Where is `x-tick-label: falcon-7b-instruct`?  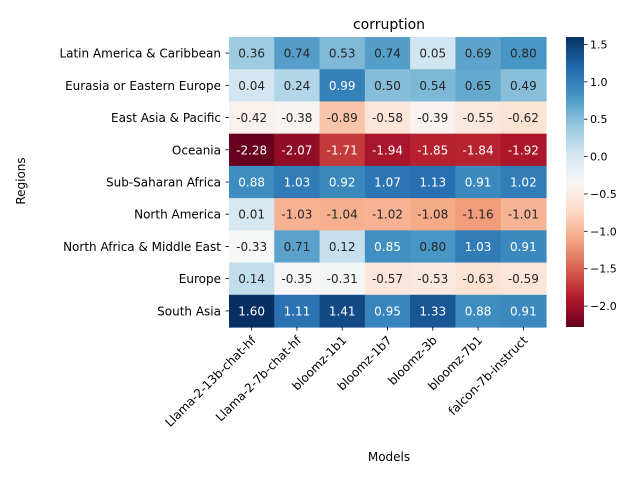
x-tick-label: falcon-7b-instruct is located at coordinates (488, 375).